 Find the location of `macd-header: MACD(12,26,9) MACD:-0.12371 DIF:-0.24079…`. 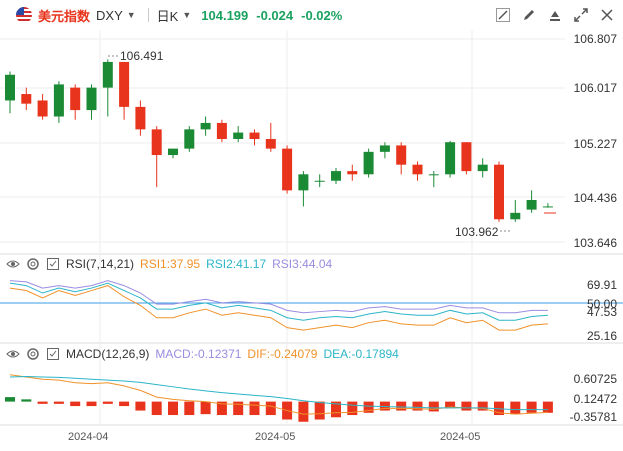

macd-header: MACD(12,26,9) MACD:-0.12371 DIF:-0.24079… is located at coordinates (202, 354).